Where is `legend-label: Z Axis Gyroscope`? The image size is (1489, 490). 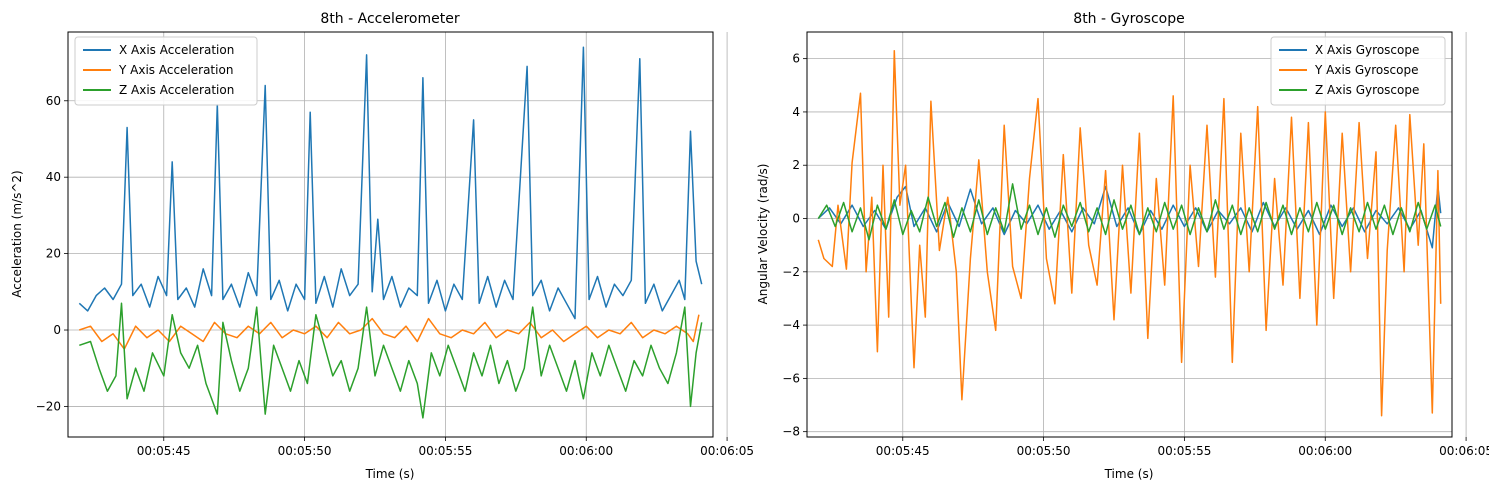
legend-label: Z Axis Gyroscope is located at coordinates (1367, 90).